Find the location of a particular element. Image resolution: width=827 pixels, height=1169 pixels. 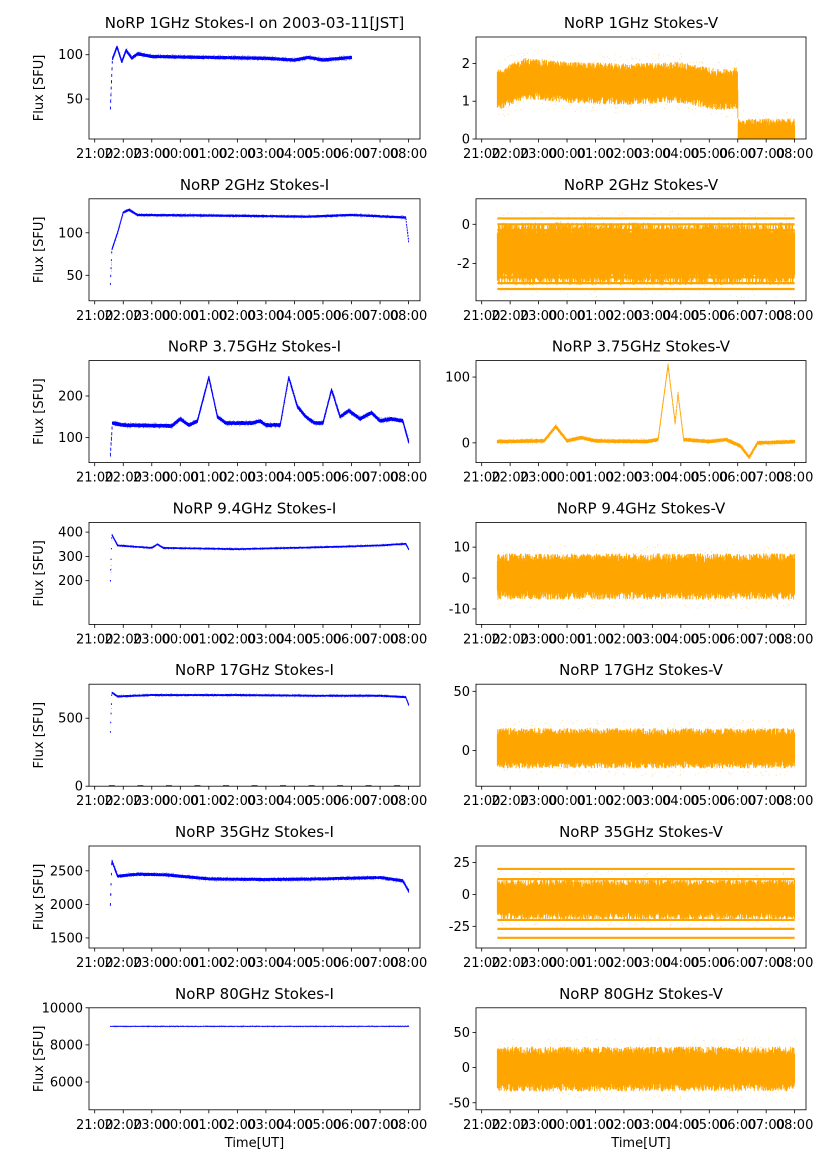

panel-11-title: NoRP 35GHz Stokes-V is located at coordinates (641, 832).